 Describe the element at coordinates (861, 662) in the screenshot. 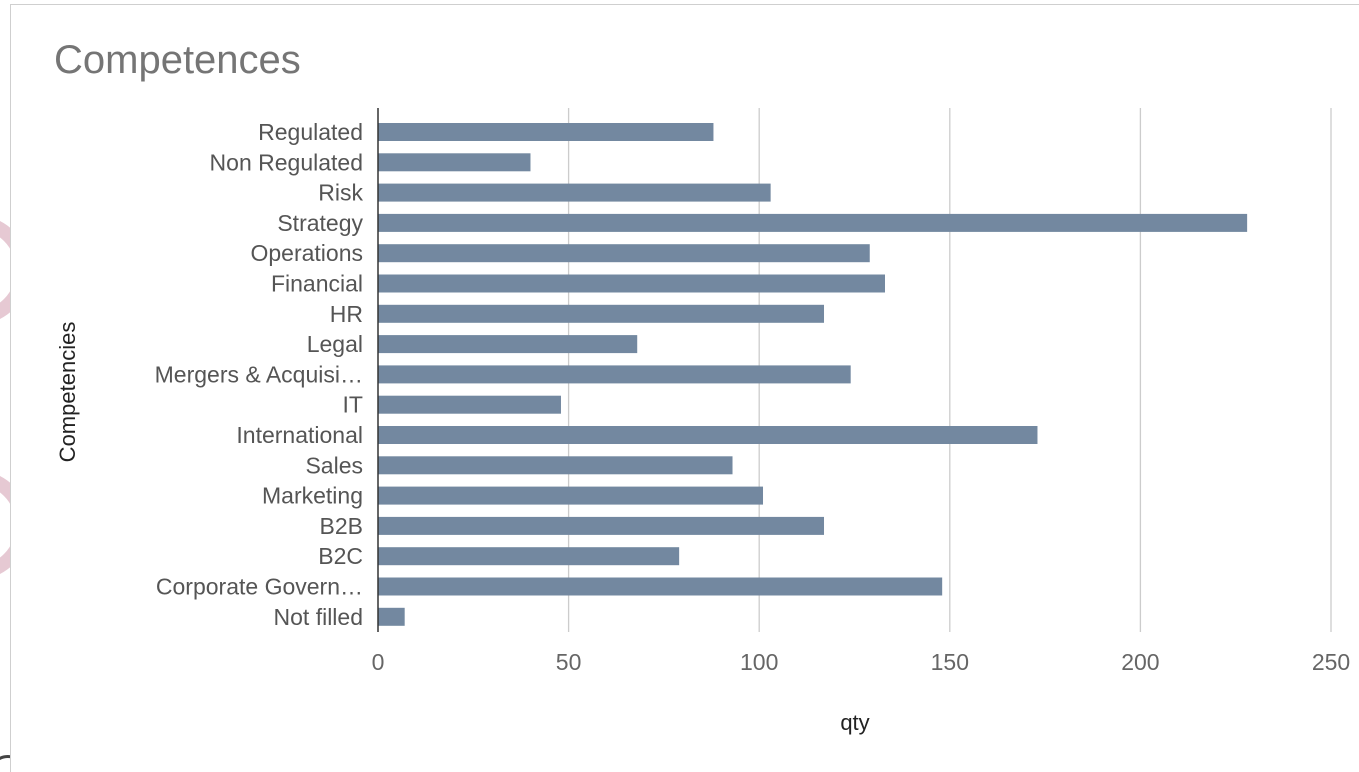

I see `x-tick-labels: 0 50 100 150 200 250` at that location.